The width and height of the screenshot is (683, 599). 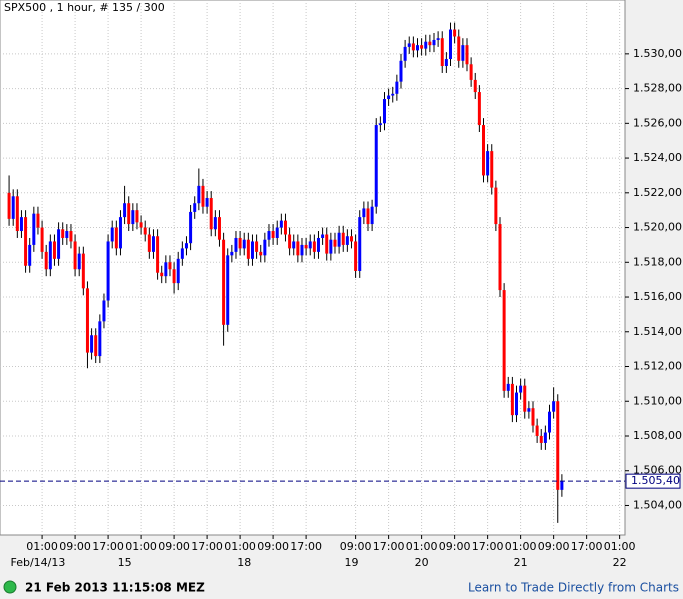 What do you see at coordinates (657, 296) in the screenshot?
I see `y-tick-label: 1.516,00` at bounding box center [657, 296].